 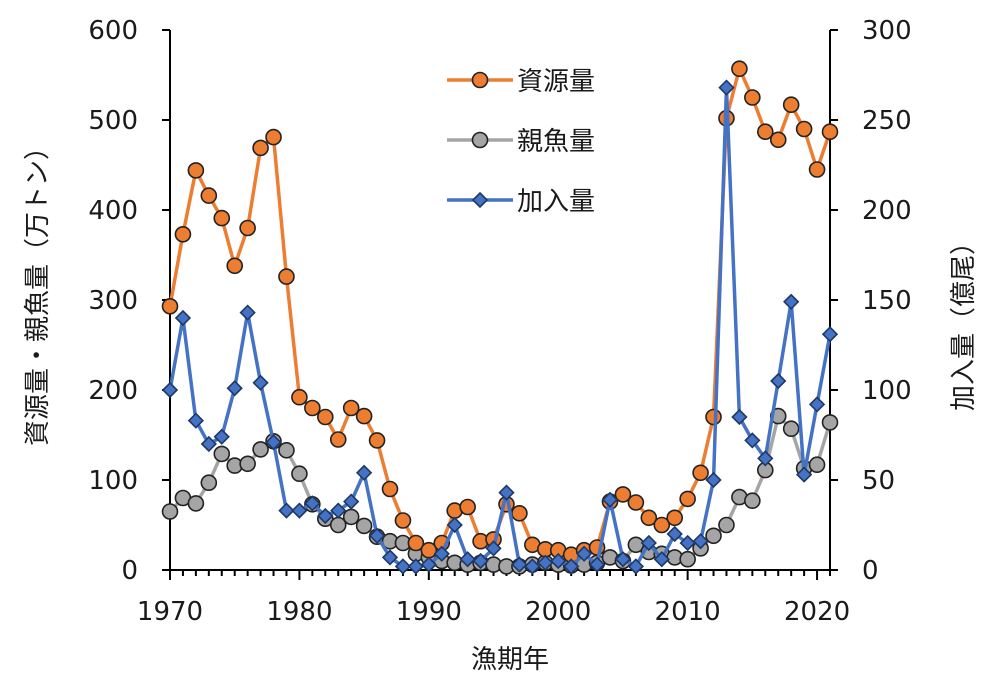 What do you see at coordinates (113, 31) in the screenshot?
I see `y-left-tick-label: 600` at bounding box center [113, 31].